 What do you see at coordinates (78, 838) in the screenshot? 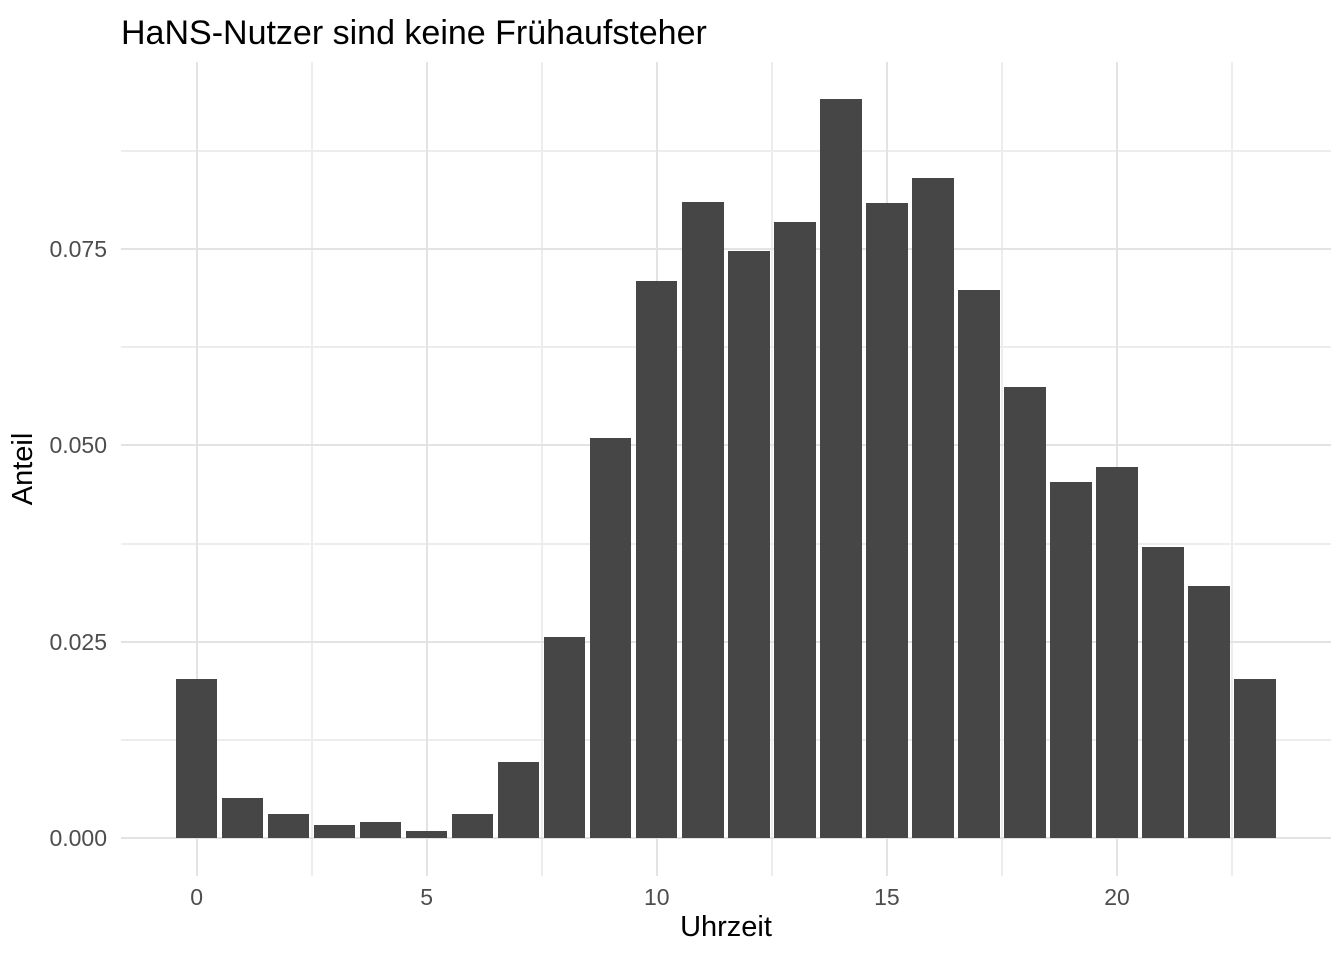
I see `y-tick-label: 0.000` at bounding box center [78, 838].